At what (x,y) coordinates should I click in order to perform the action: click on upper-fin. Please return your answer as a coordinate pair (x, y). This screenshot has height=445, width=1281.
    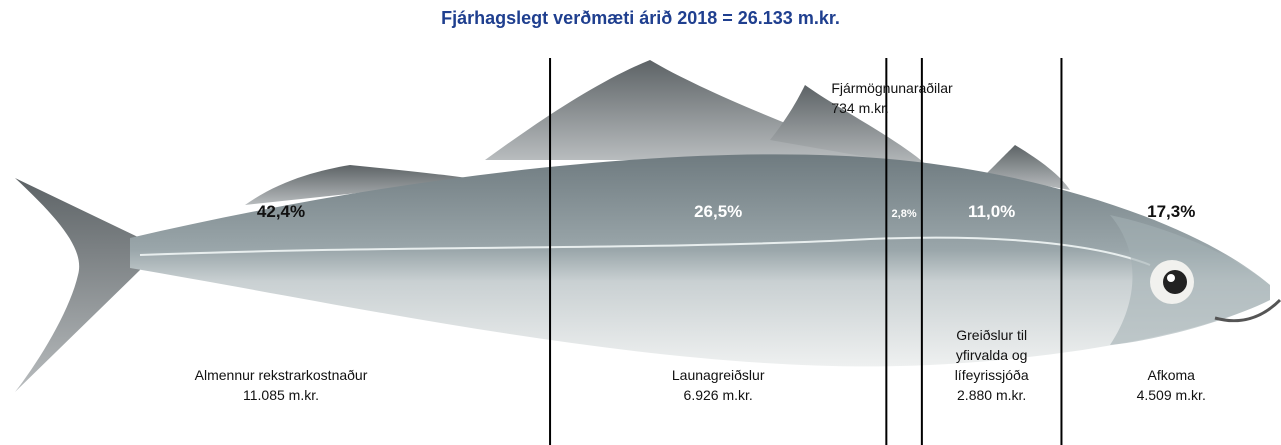
    Looking at the image, I should click on (362, 185).